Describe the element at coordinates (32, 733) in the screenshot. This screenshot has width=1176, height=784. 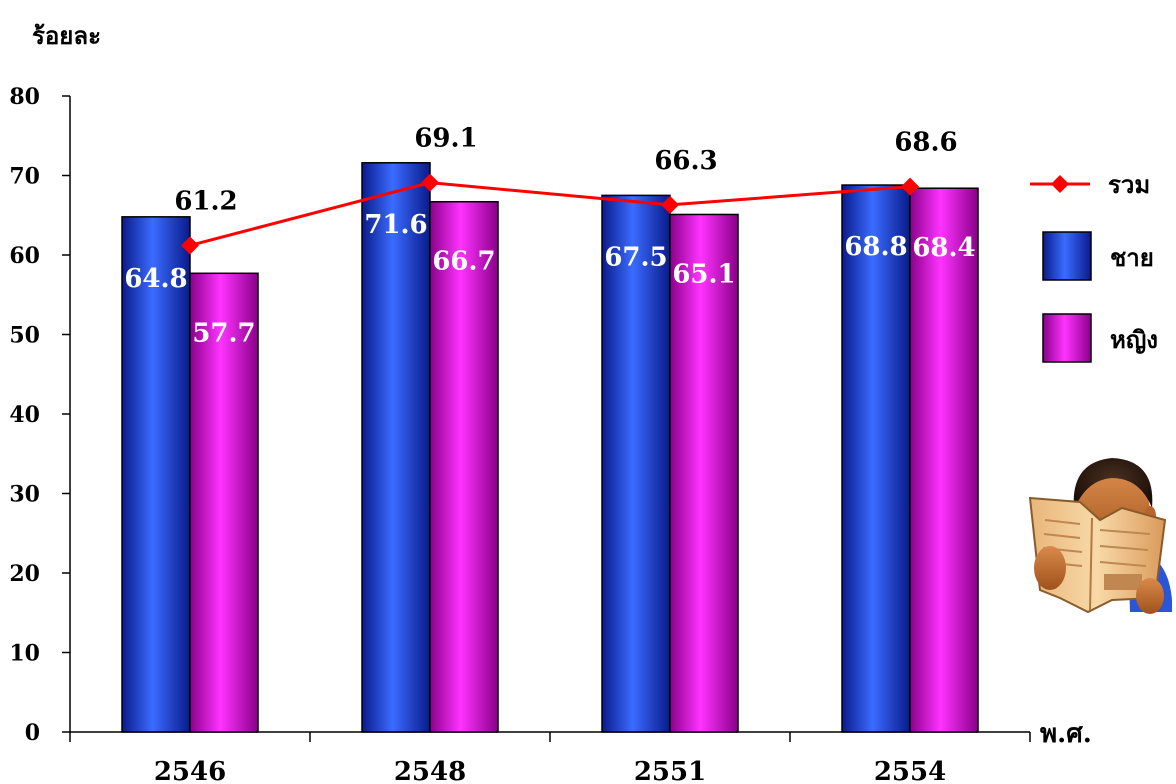
I see `y-tick-label: 0` at that location.